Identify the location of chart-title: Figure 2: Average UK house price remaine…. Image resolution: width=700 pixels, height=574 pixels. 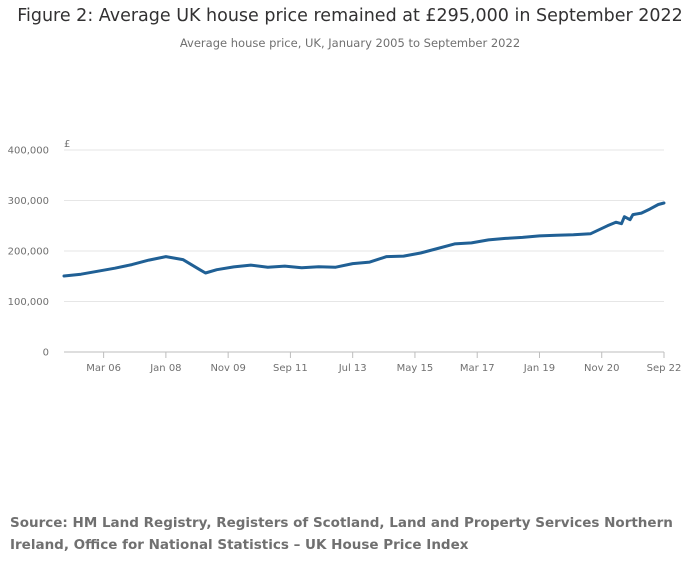
(350, 16).